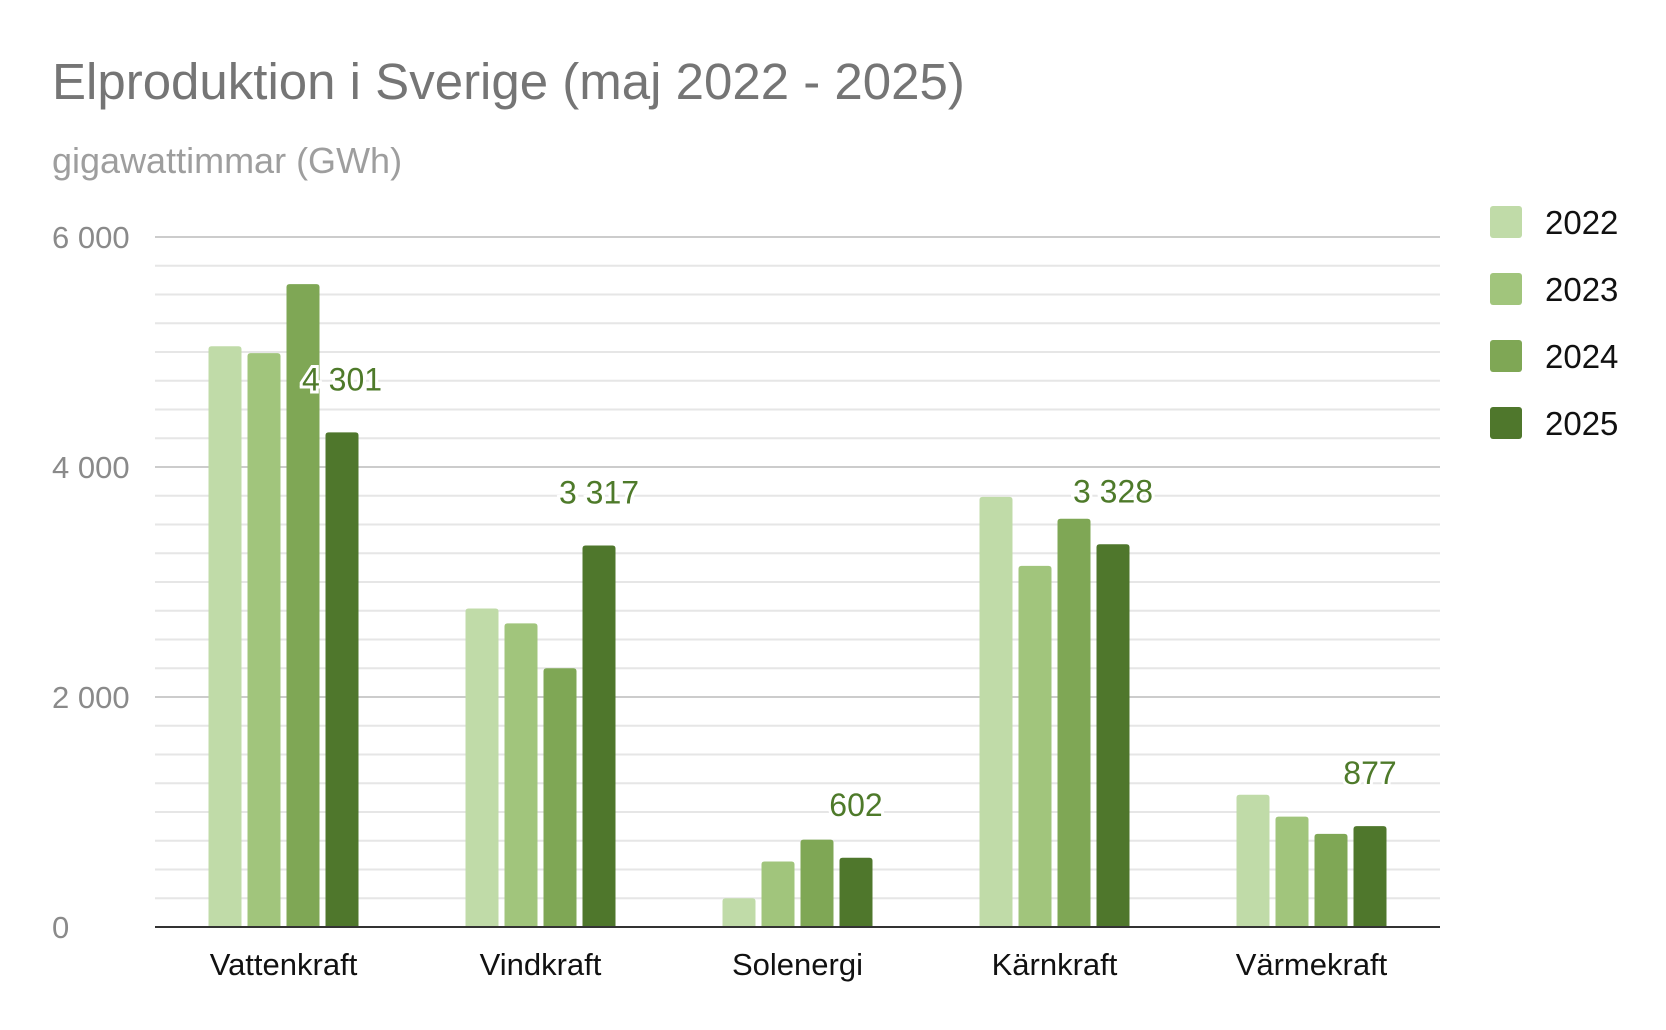 The image size is (1666, 1030). I want to click on y-tick-label: 2 000, so click(91, 697).